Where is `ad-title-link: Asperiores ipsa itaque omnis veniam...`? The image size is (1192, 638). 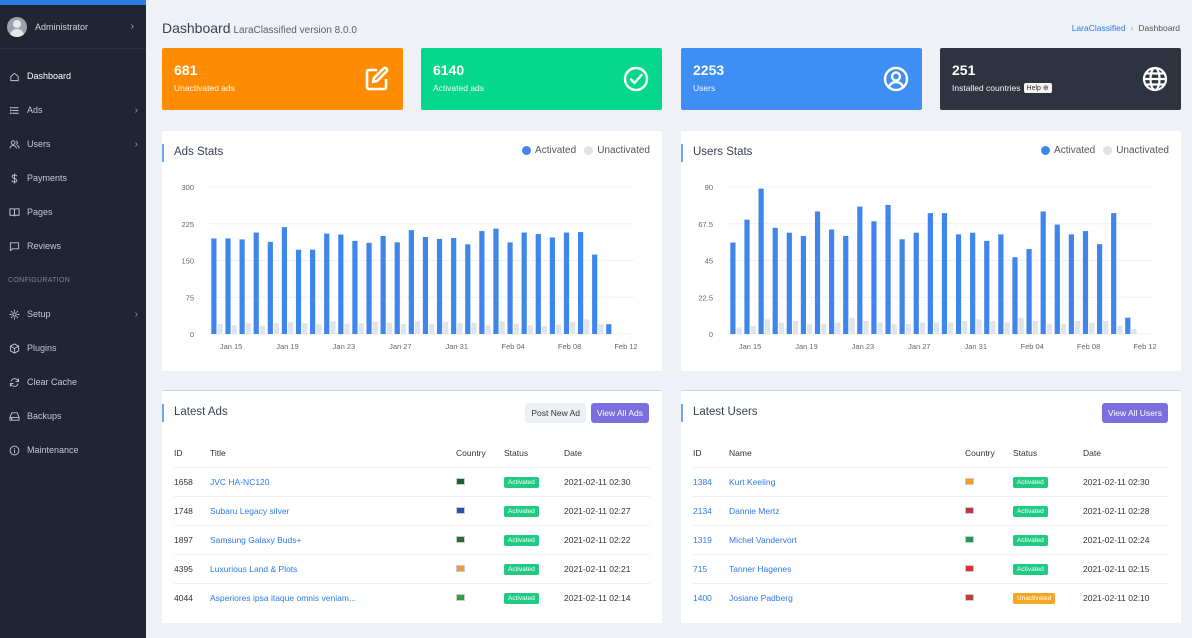
ad-title-link: Asperiores ipsa itaque omnis veniam... is located at coordinates (283, 597).